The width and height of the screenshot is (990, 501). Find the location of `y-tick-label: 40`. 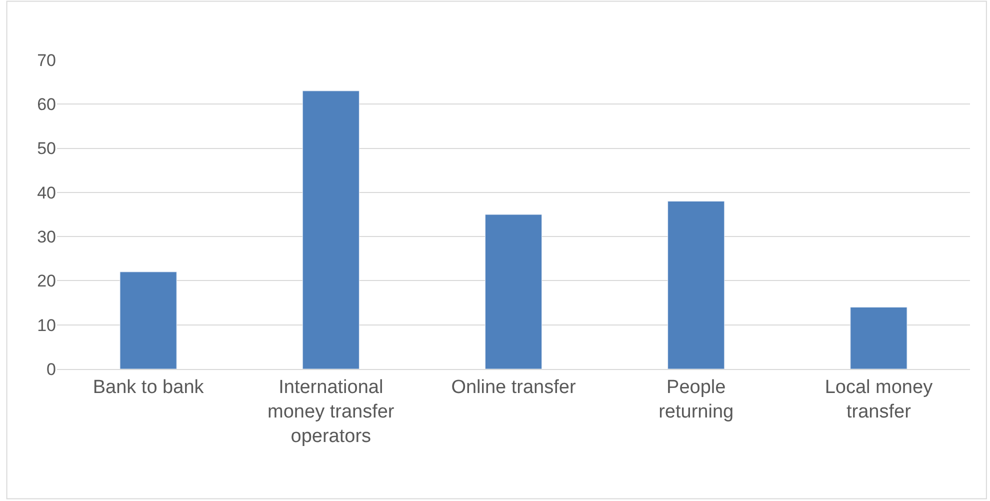

y-tick-label: 40 is located at coordinates (46, 192).